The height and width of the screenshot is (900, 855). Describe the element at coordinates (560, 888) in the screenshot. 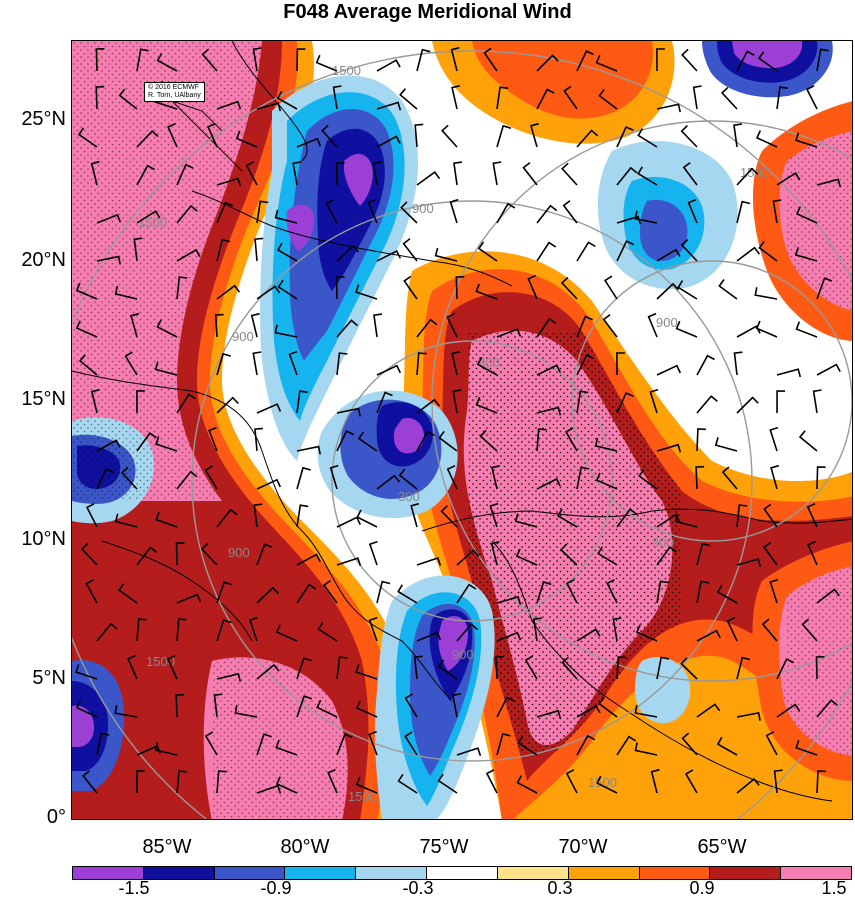

I see `colorbar-label: 0.3` at that location.